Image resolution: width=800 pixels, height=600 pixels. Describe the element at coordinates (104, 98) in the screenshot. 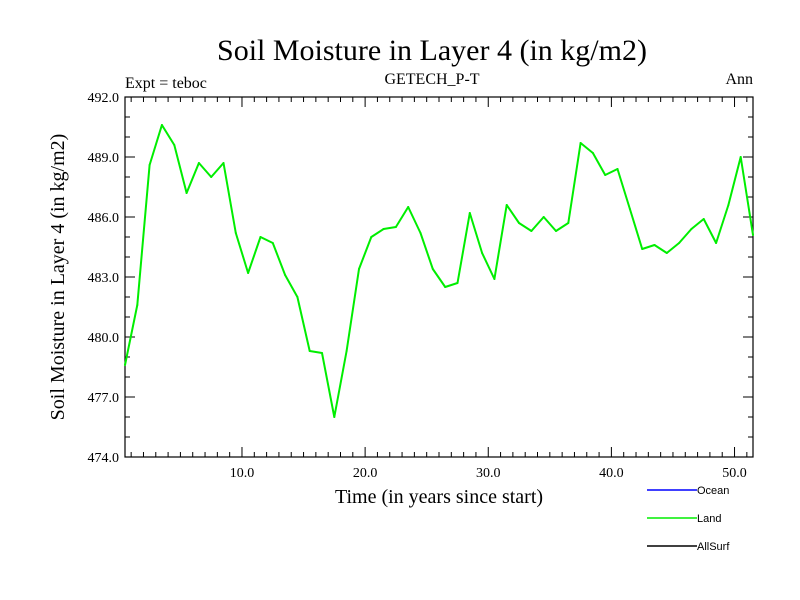

I see `y-tick-label: 492.0` at that location.